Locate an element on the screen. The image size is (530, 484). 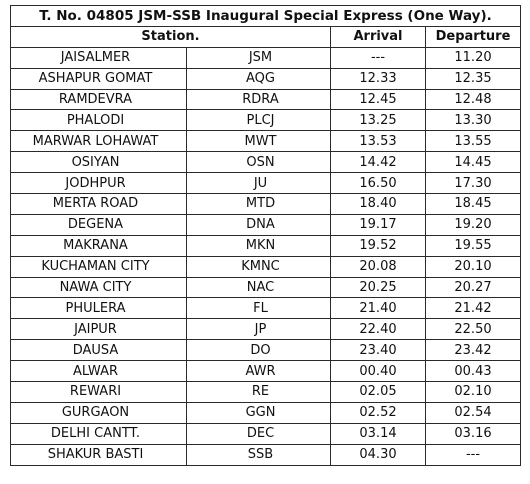
station-name: MERTA ROAD is located at coordinates (98, 204).